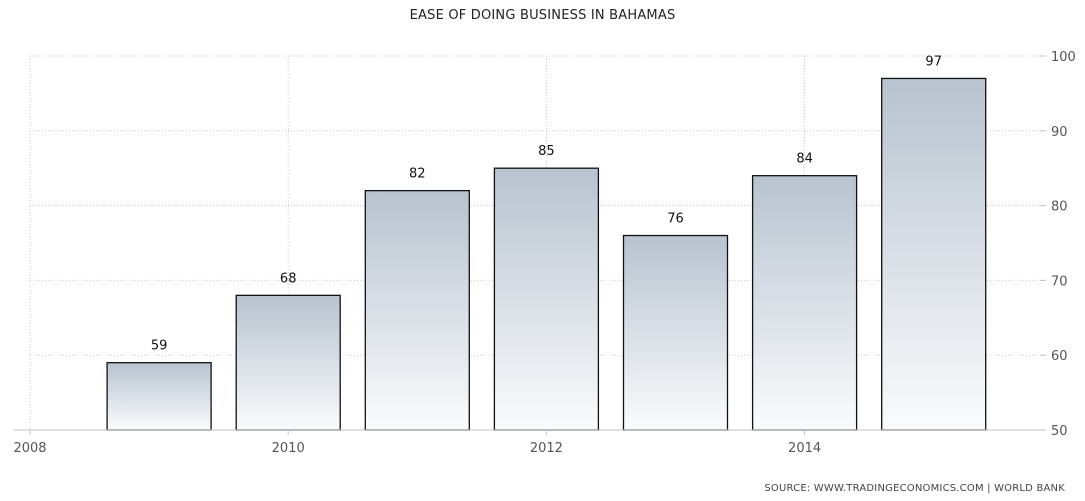  What do you see at coordinates (1059, 207) in the screenshot?
I see `y-tick-label: 80` at bounding box center [1059, 207].